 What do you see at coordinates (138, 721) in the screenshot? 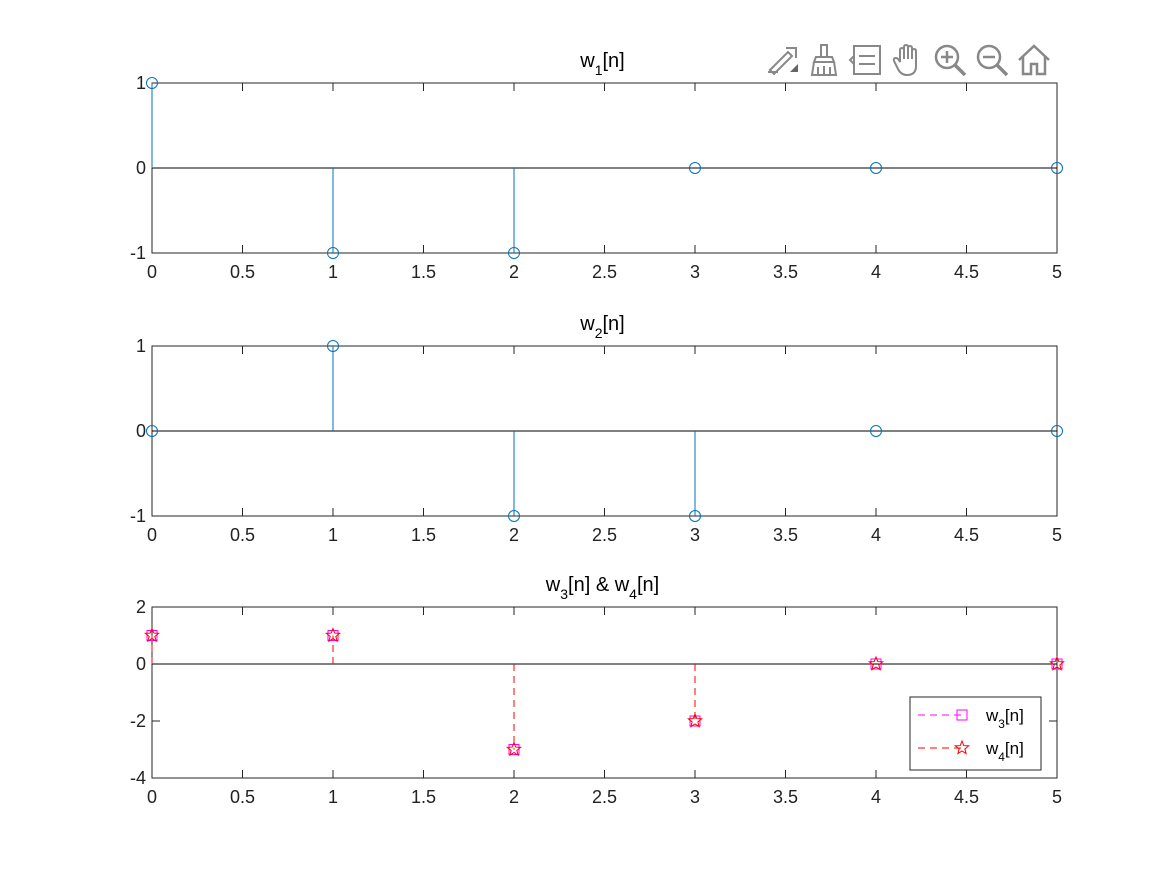
I see `y-tick-label: -2` at bounding box center [138, 721].